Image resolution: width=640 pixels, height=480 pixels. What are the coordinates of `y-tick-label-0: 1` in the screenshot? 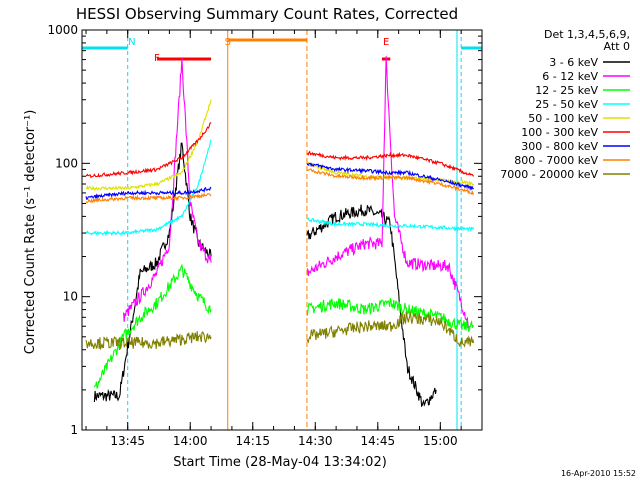 It's located at (74, 430).